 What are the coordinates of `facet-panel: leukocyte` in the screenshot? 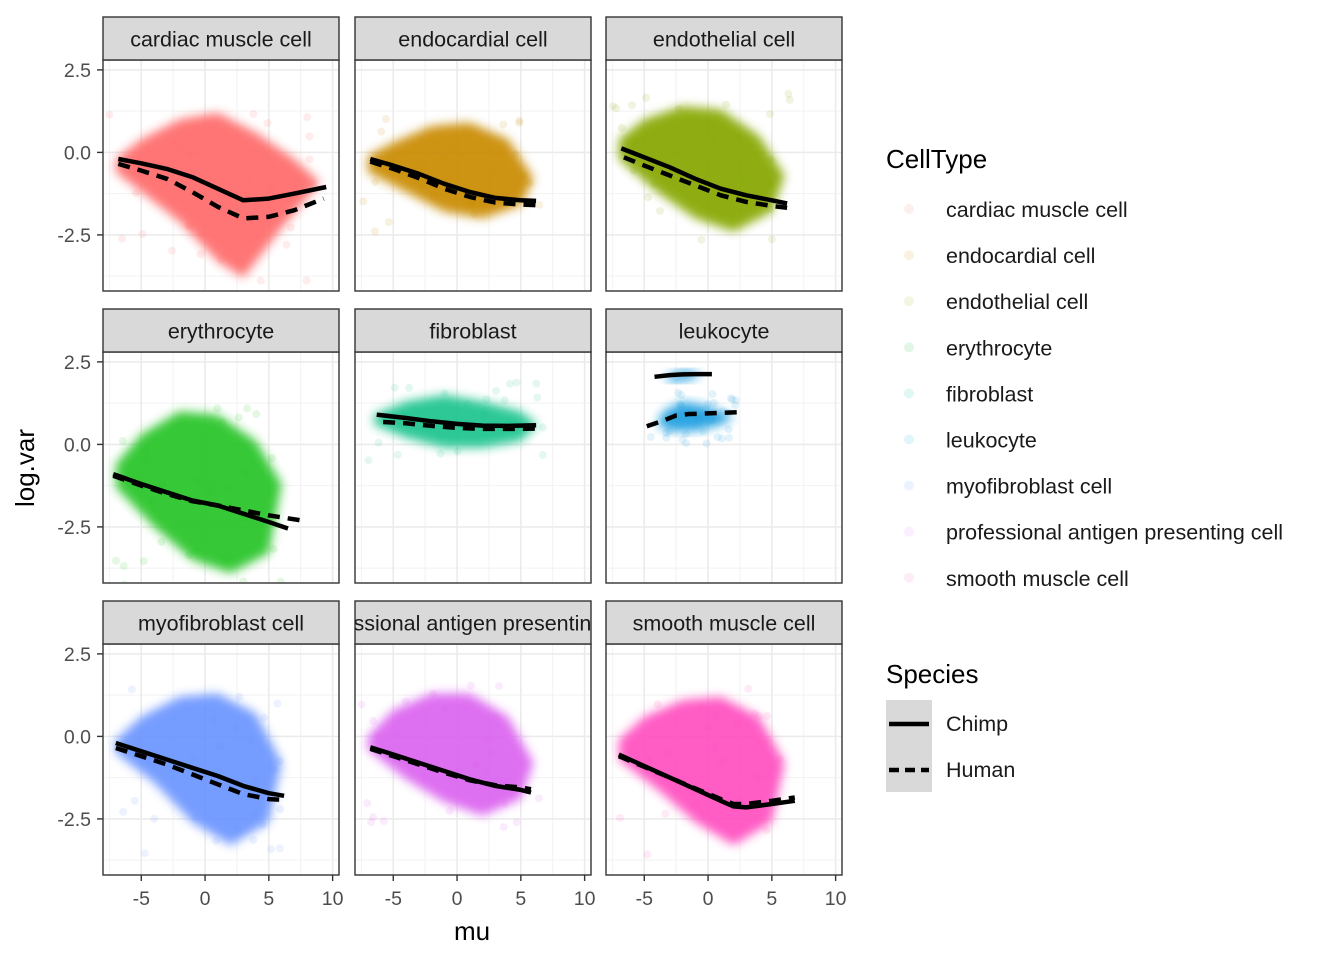 It's located at (724, 446).